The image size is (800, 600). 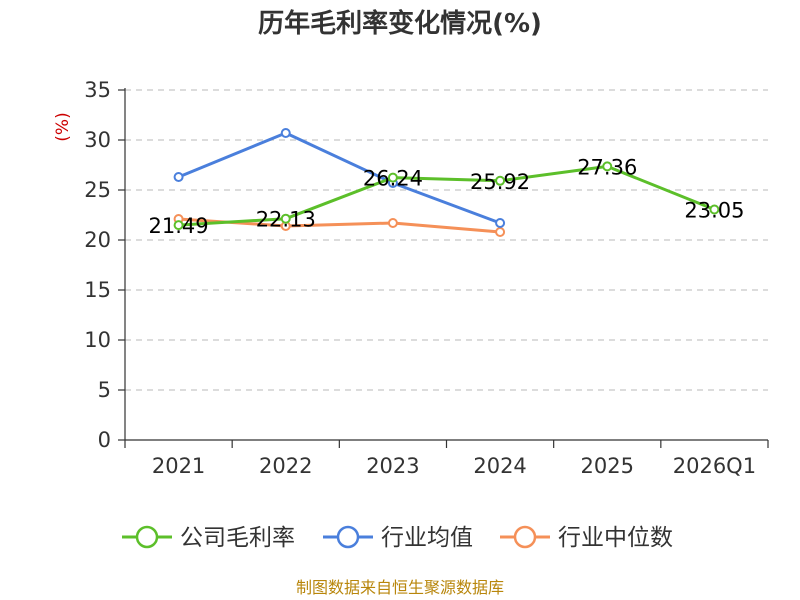 What do you see at coordinates (400, 587) in the screenshot?
I see `source-note: 制图数据来自恒生聚源数据库` at bounding box center [400, 587].